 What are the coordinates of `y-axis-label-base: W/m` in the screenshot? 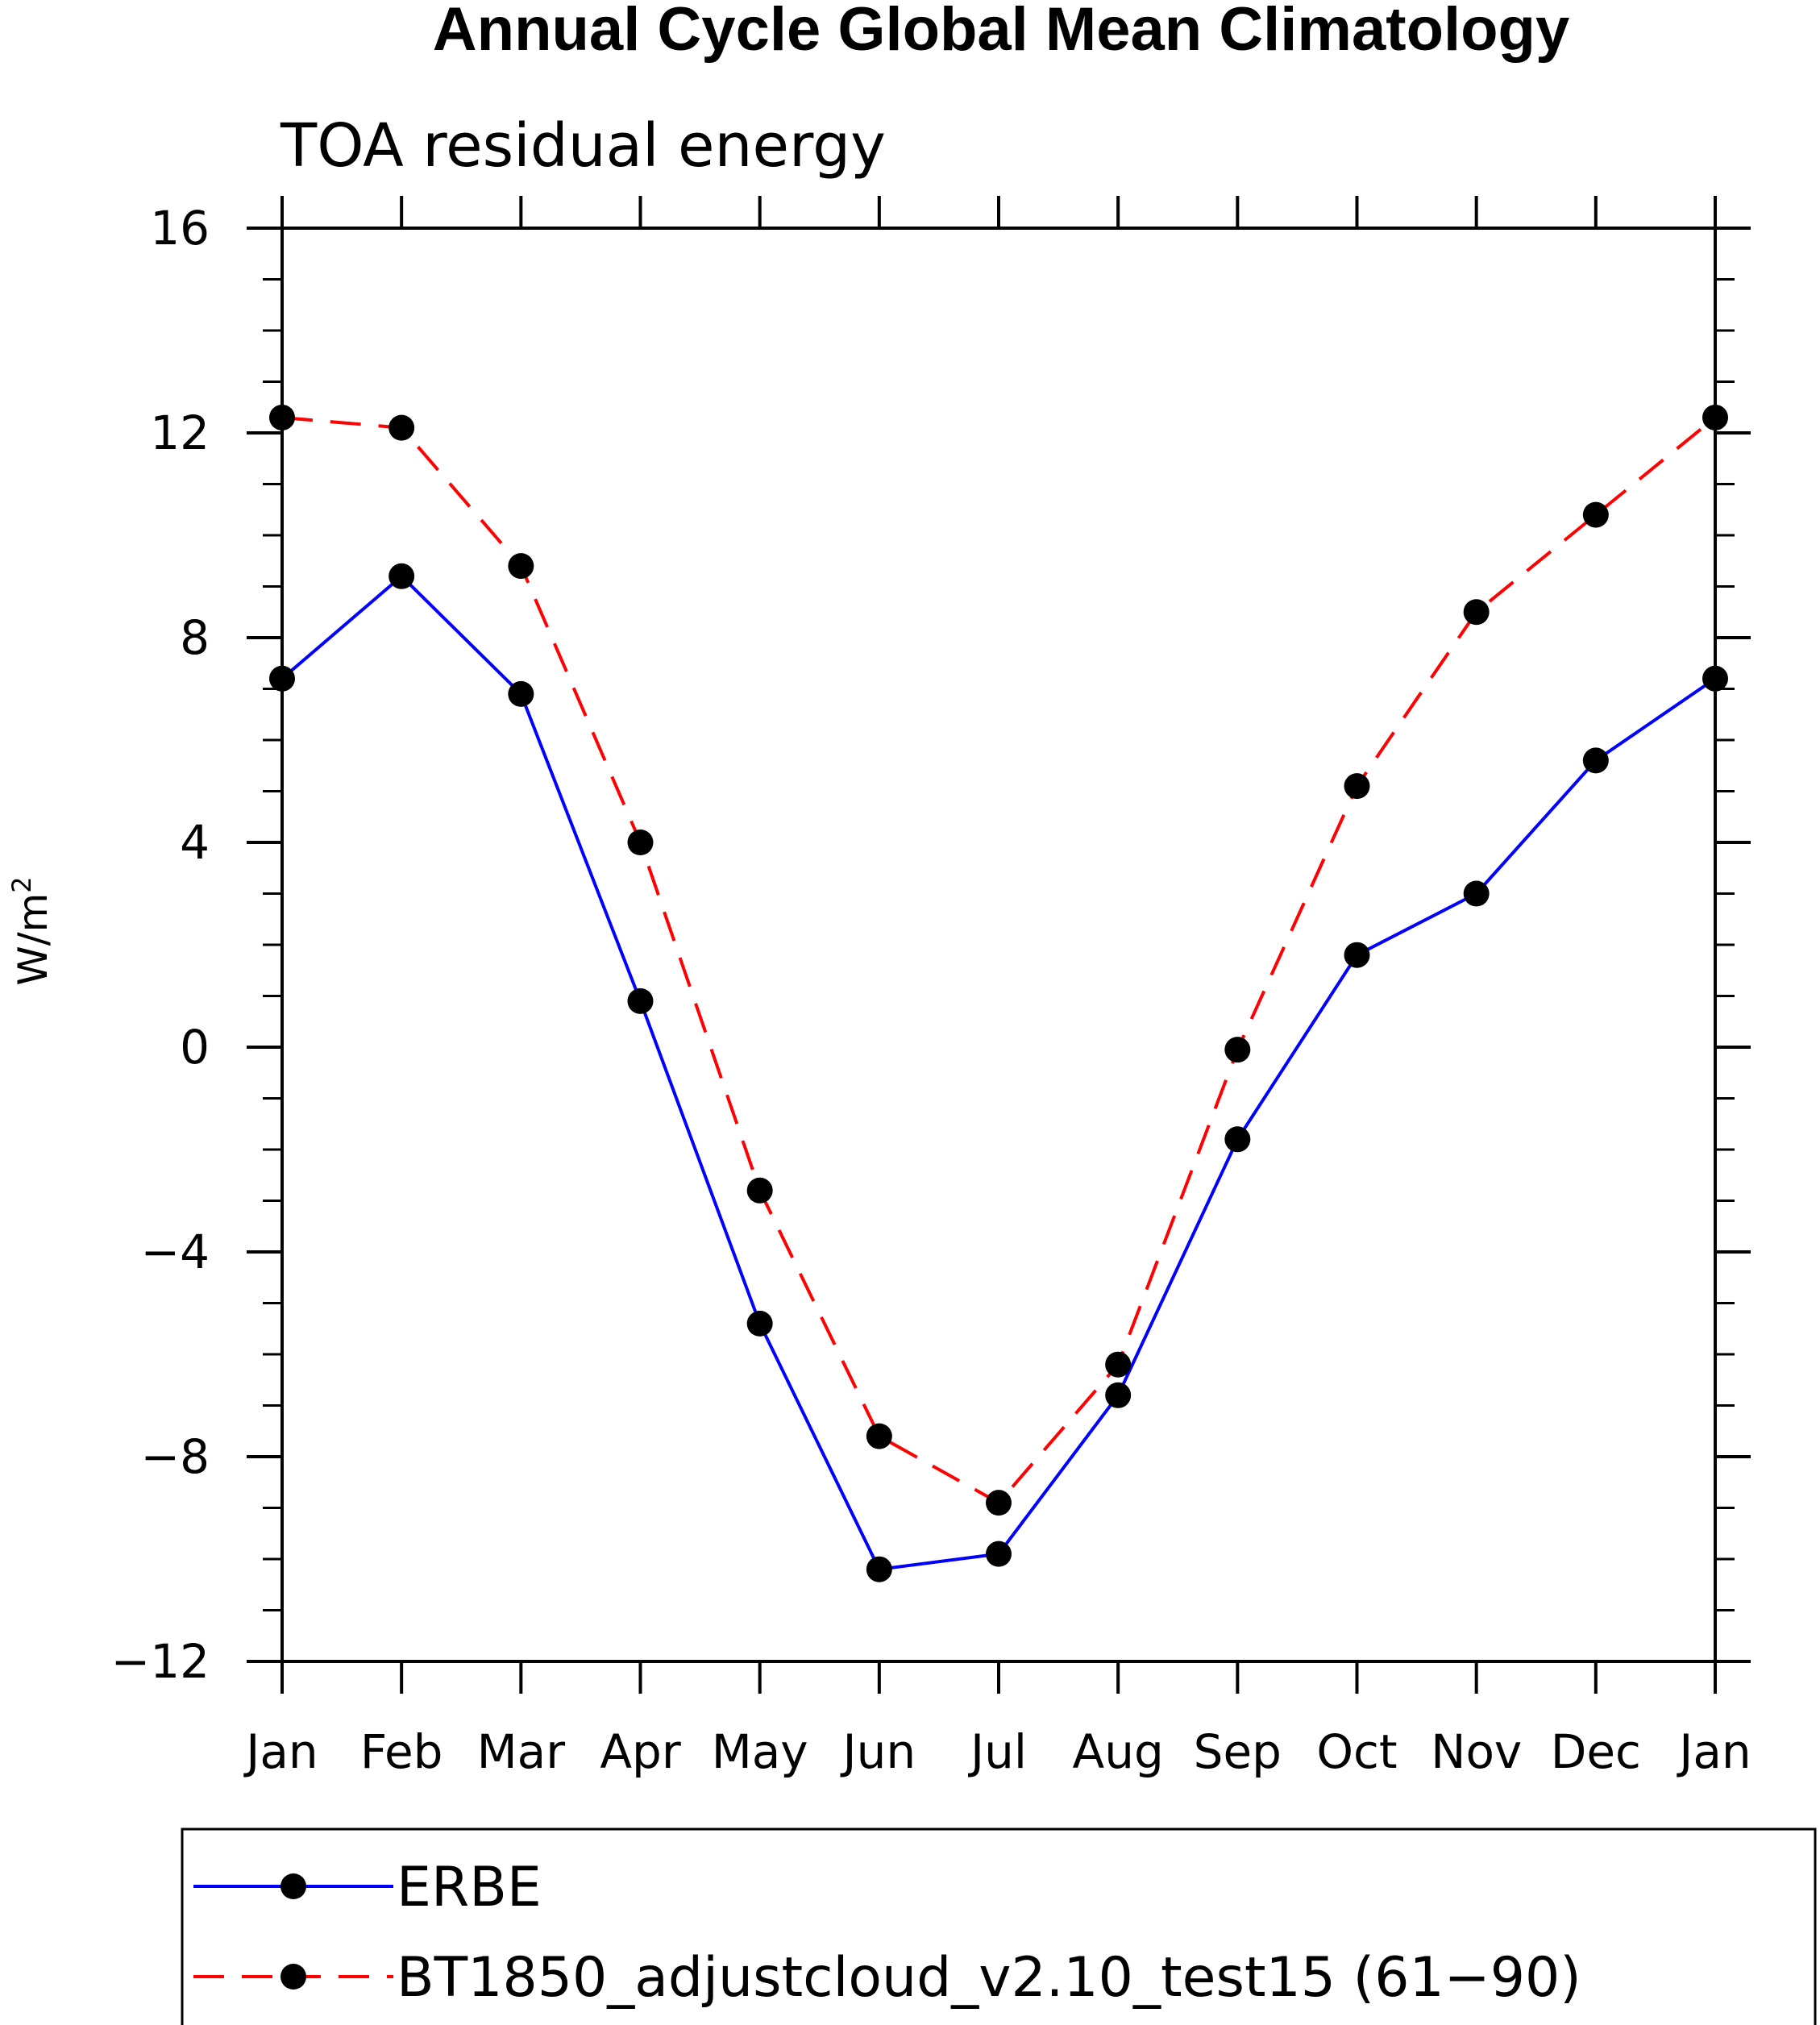 It's located at (33, 939).